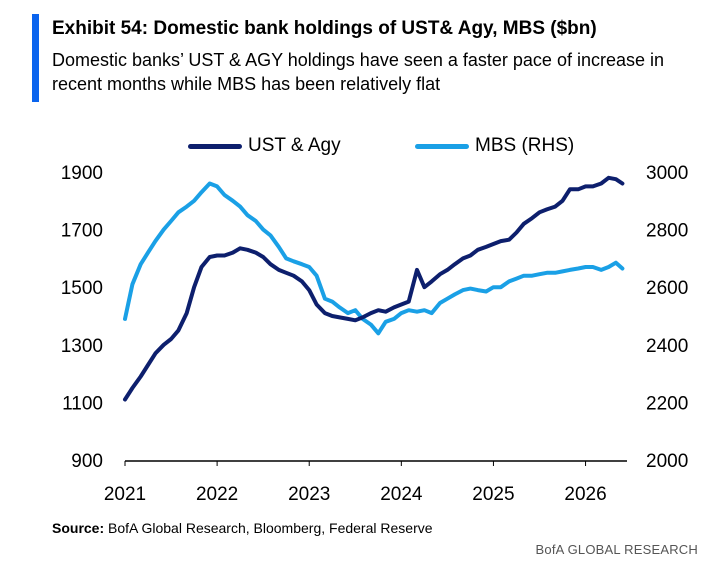 The width and height of the screenshot is (726, 568). What do you see at coordinates (363, 147) in the screenshot?
I see `legend: UST & Agy MBS (RHS)` at bounding box center [363, 147].